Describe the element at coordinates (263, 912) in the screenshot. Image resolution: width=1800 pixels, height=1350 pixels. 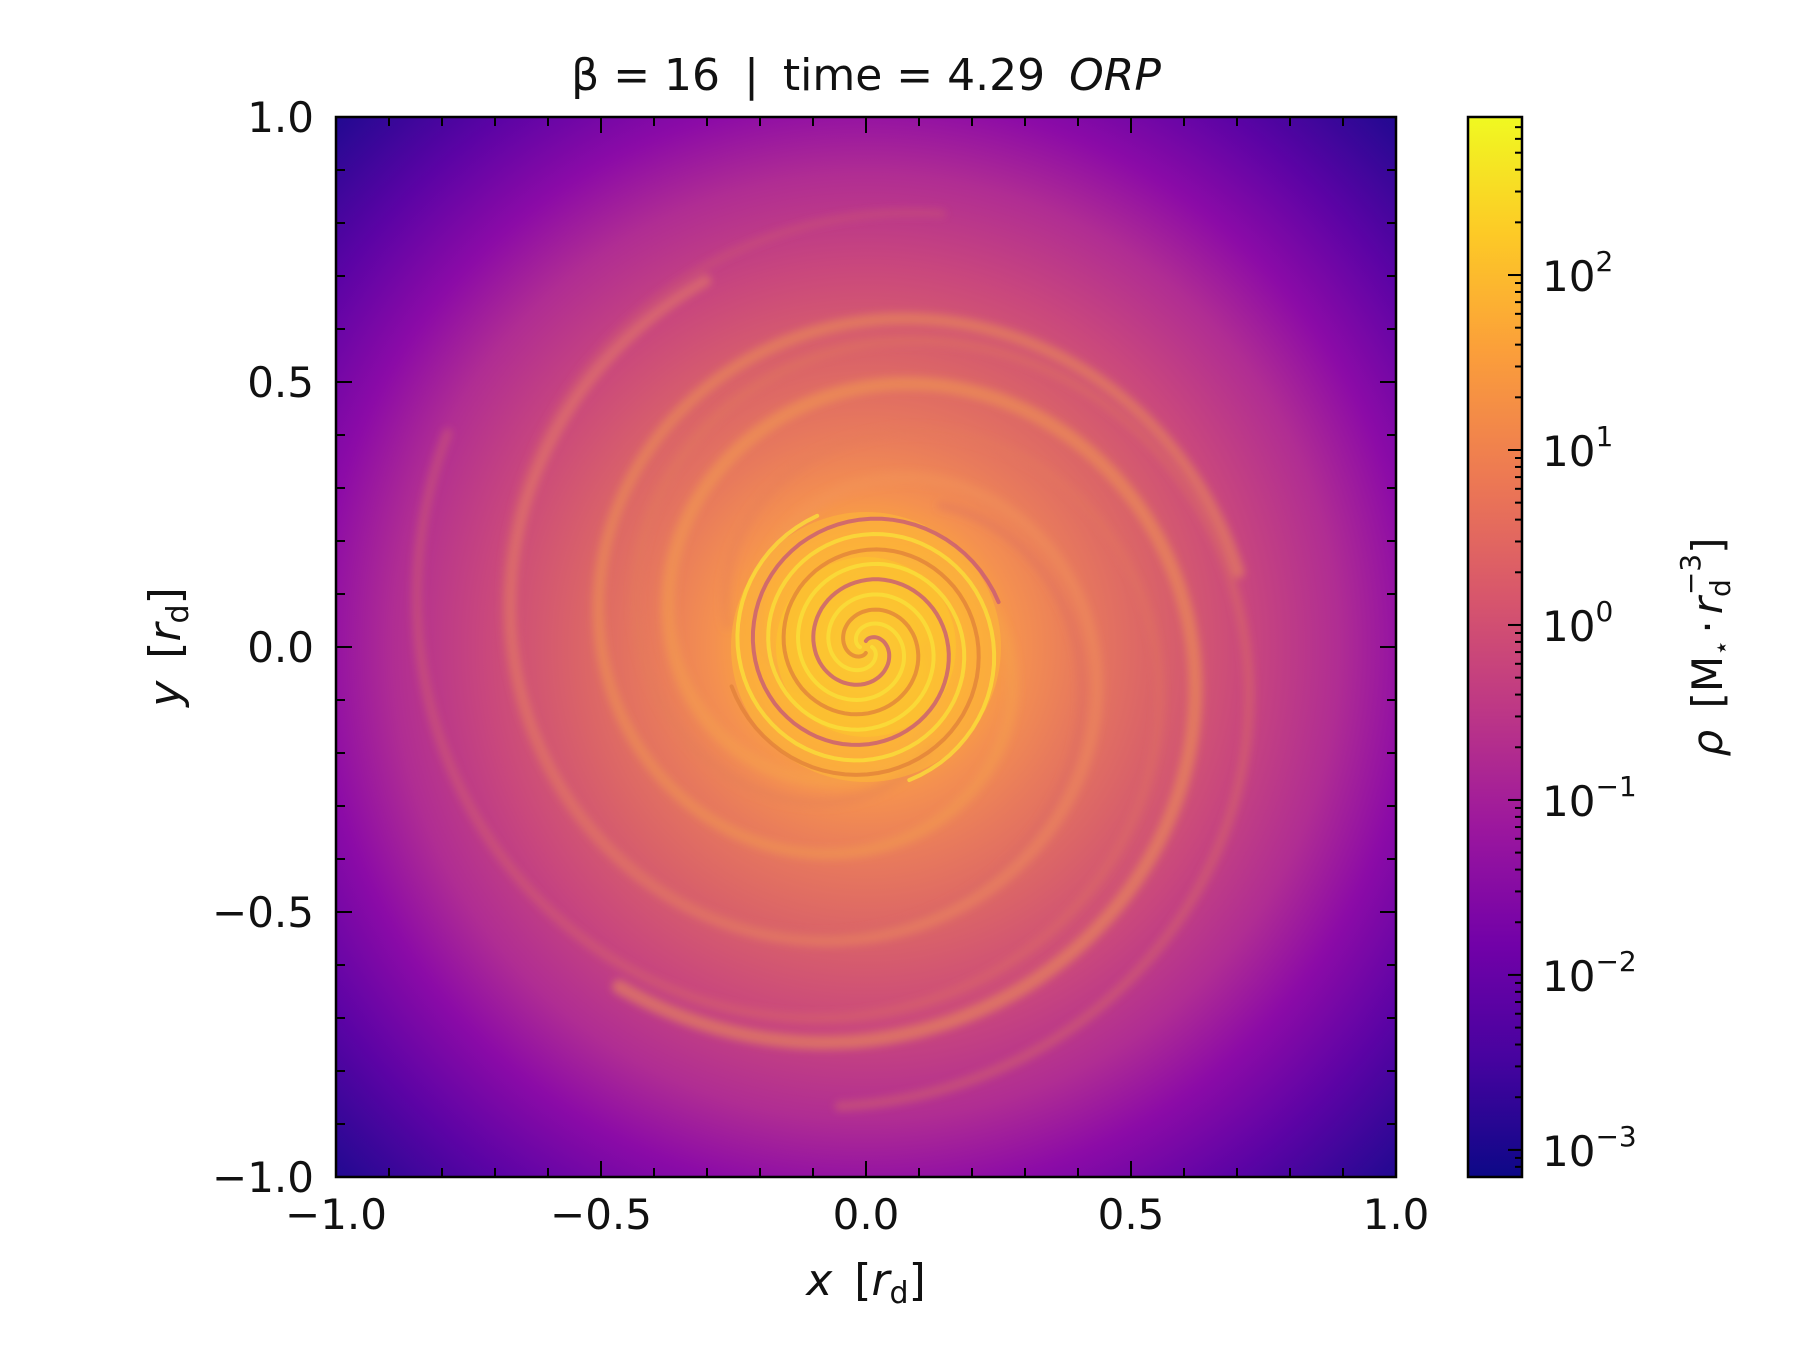
I see `y-tick-label: −0.5` at that location.